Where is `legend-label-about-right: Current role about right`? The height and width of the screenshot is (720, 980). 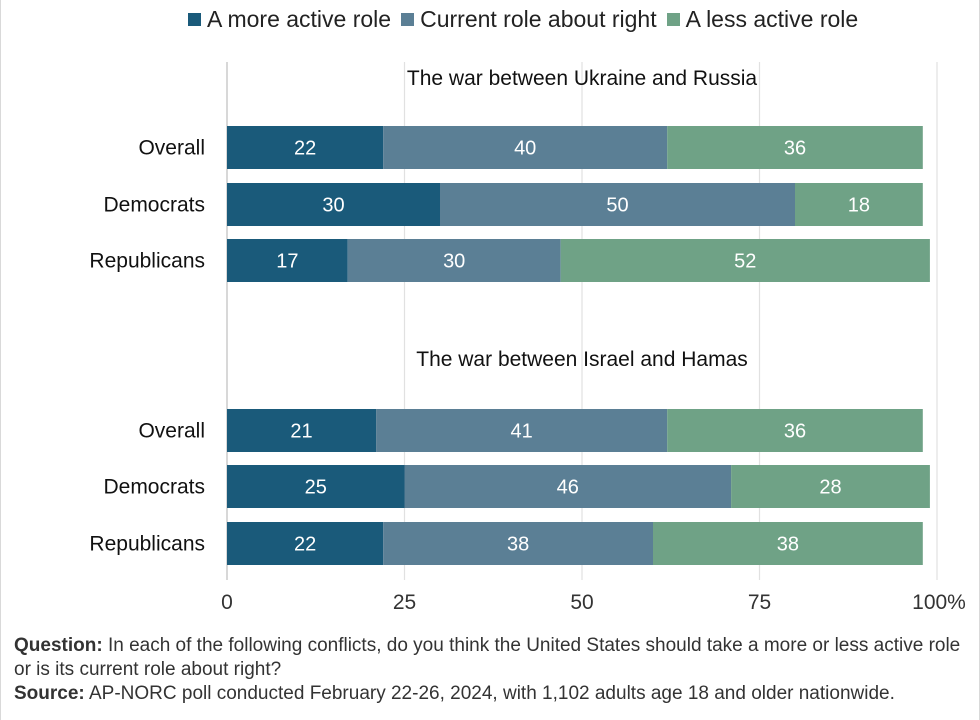
legend-label-about-right: Current role about right is located at coordinates (538, 19).